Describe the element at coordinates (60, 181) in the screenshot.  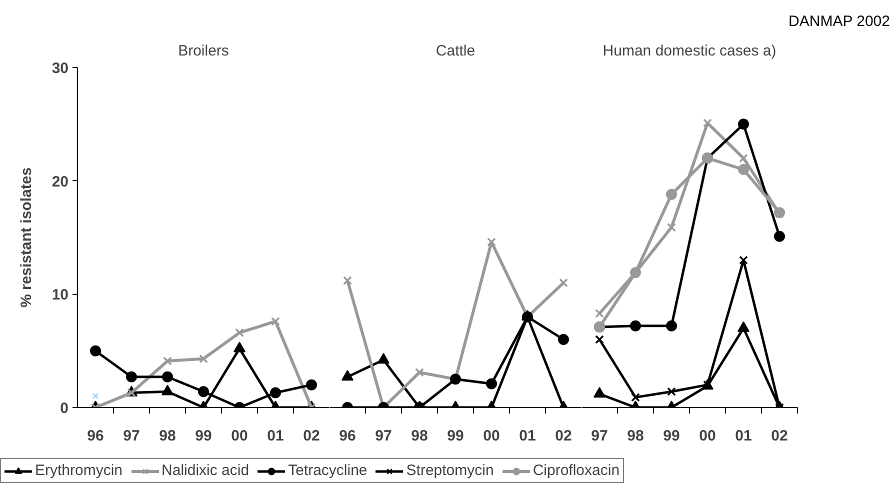
I see `y-tick-label: 20` at that location.